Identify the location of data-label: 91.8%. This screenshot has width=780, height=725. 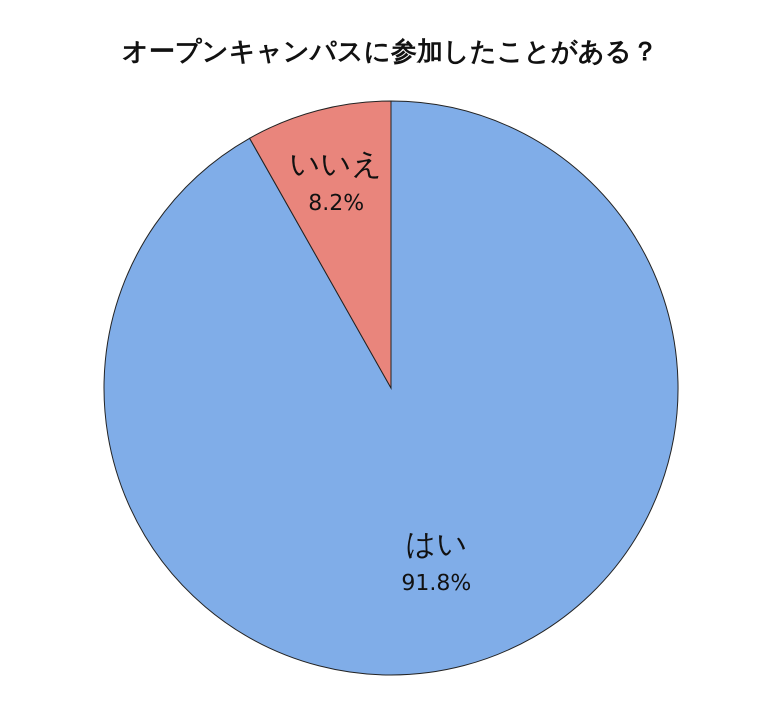
(436, 583).